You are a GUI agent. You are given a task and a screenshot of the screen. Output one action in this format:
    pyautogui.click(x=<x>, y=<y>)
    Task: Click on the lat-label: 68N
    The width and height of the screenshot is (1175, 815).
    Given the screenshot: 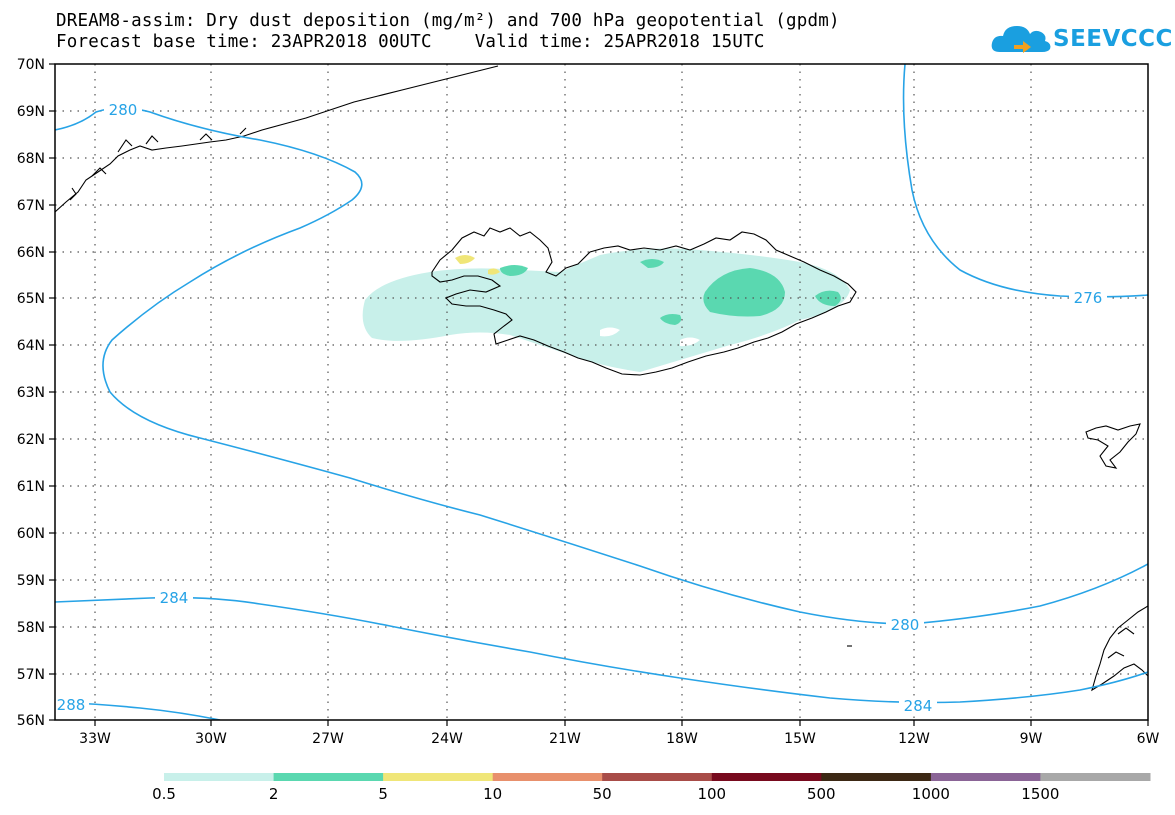 What is the action you would take?
    pyautogui.click(x=31, y=159)
    